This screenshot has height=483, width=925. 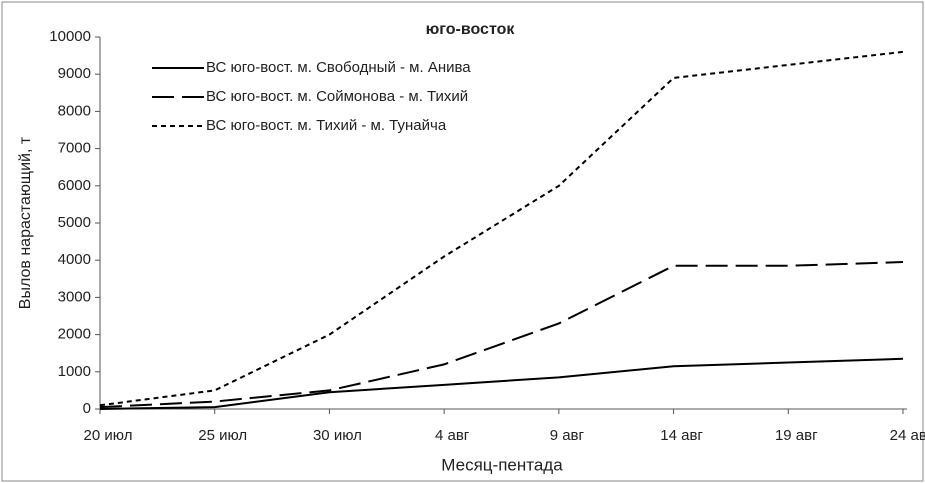 What do you see at coordinates (74, 148) in the screenshot?
I see `y-tick-label: 7000` at bounding box center [74, 148].